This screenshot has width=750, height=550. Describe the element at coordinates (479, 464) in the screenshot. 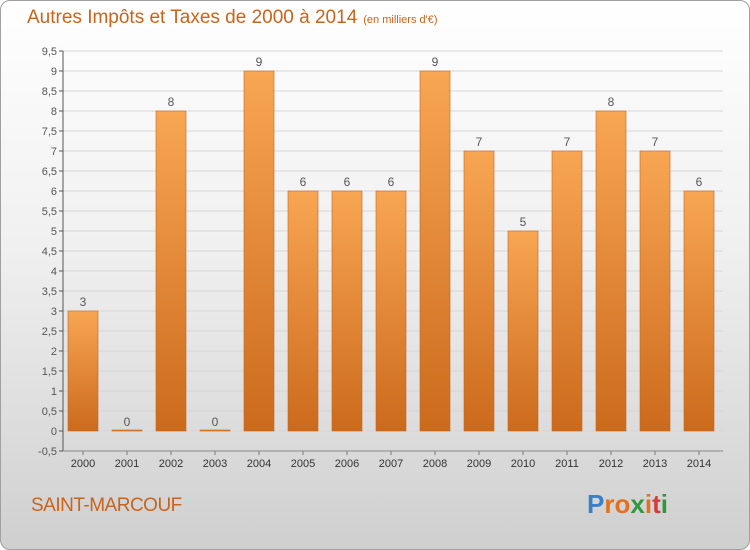

I see `x-tick-label: 2009` at that location.